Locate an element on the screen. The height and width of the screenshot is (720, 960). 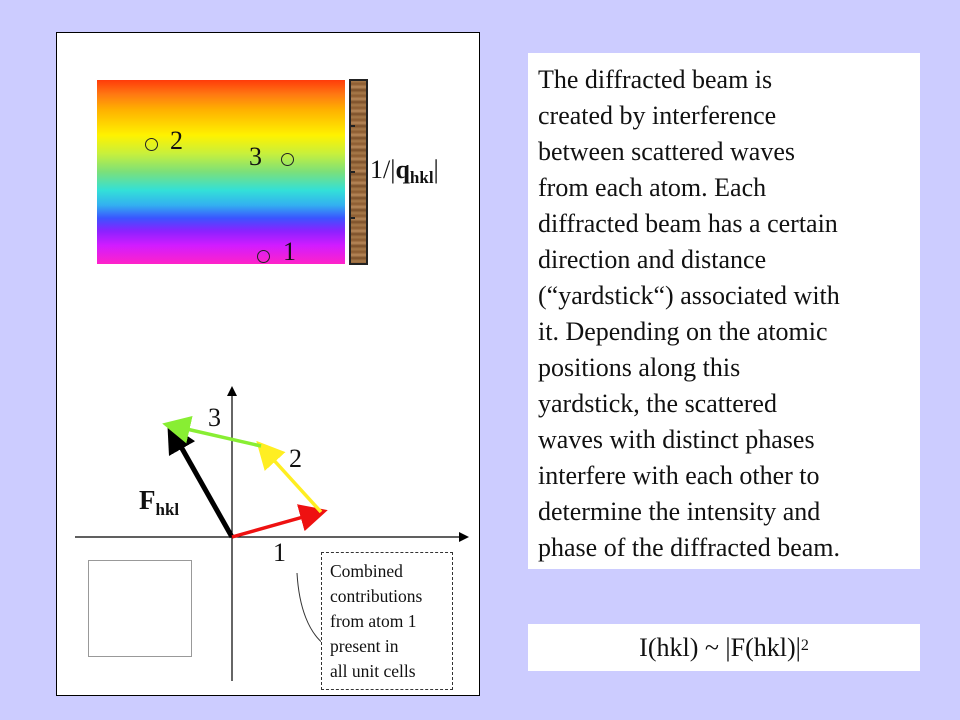
callout-line: all unit cells is located at coordinates (373, 671).